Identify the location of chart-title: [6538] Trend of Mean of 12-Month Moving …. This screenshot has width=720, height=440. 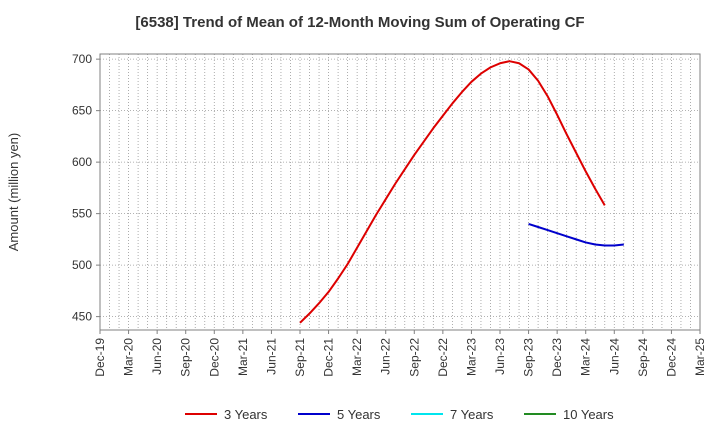
(360, 22).